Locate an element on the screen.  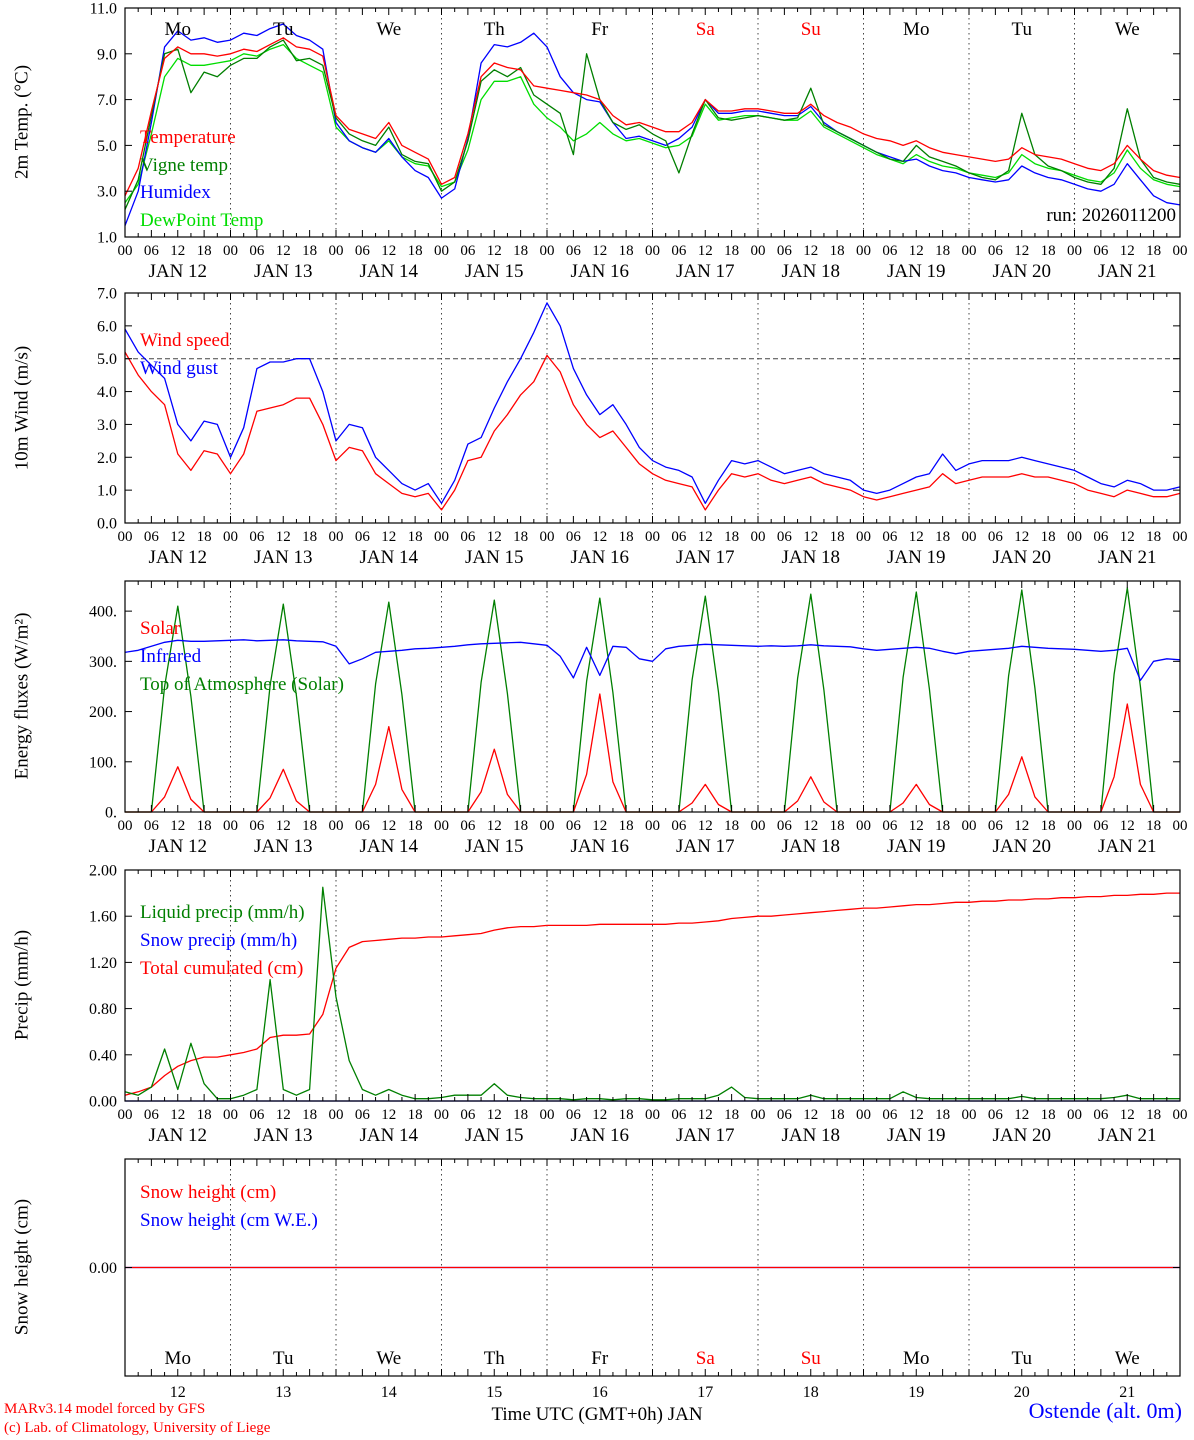
legend-dewpoint-temp: DewPoint Temp is located at coordinates (202, 220).